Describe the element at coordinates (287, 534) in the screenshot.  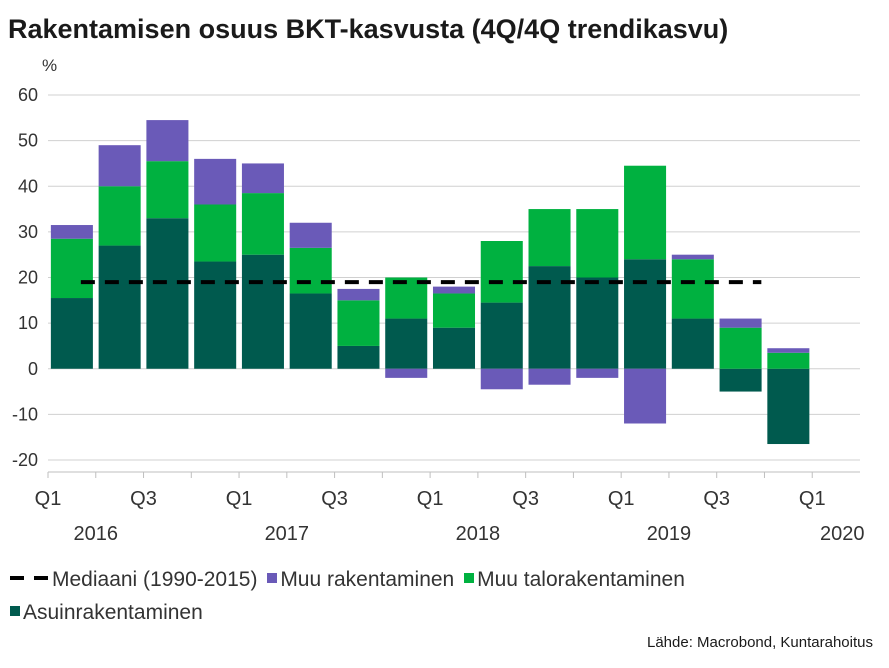
I see `x-year-label: 2017` at that location.